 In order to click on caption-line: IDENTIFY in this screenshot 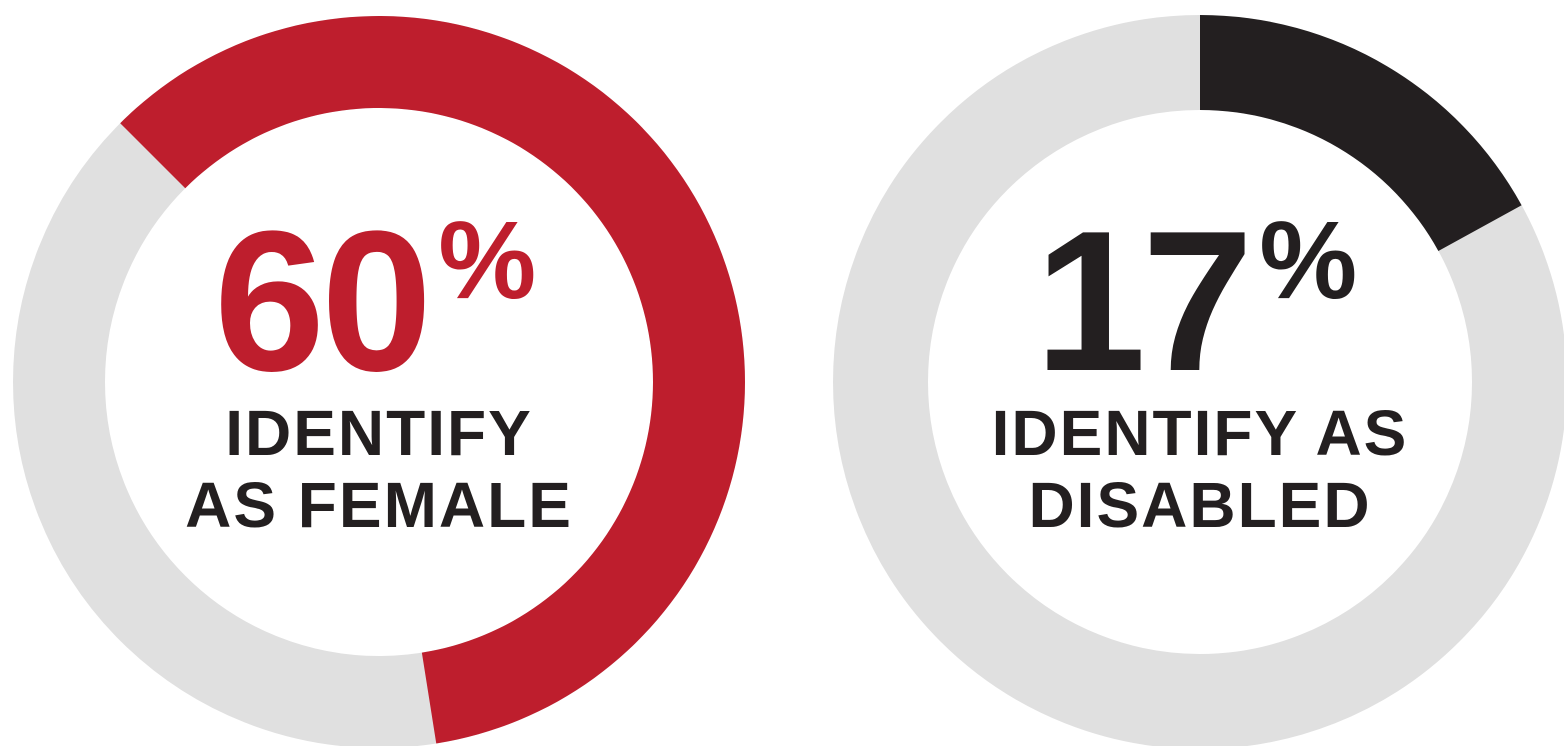, I will do `click(379, 433)`.